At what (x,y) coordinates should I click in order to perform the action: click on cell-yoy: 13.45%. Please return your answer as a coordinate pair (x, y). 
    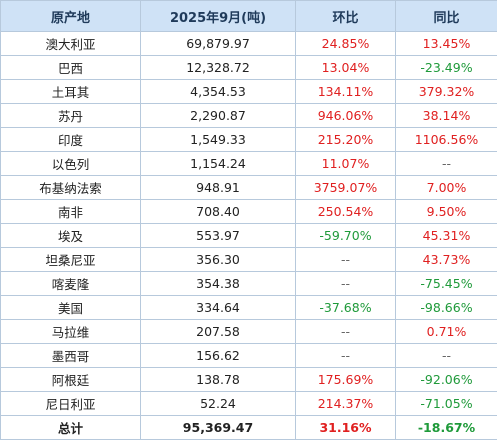
    Looking at the image, I should click on (446, 43).